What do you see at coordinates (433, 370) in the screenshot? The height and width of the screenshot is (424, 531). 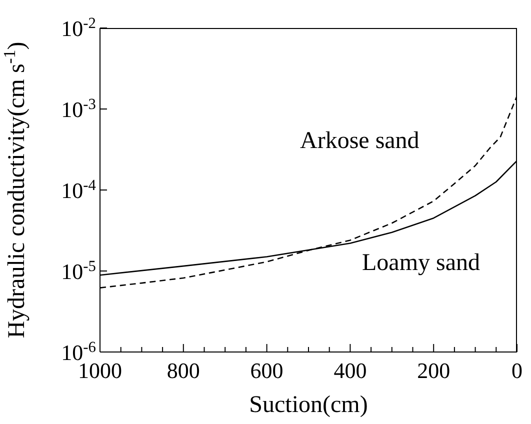 I see `x-tick-label: 200` at bounding box center [433, 370].